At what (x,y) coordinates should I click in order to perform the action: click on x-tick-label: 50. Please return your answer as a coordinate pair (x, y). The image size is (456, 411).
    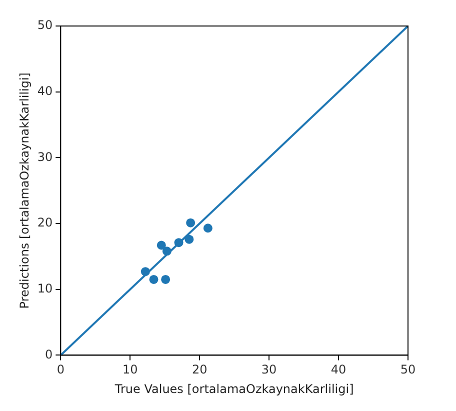
    Looking at the image, I should click on (408, 369).